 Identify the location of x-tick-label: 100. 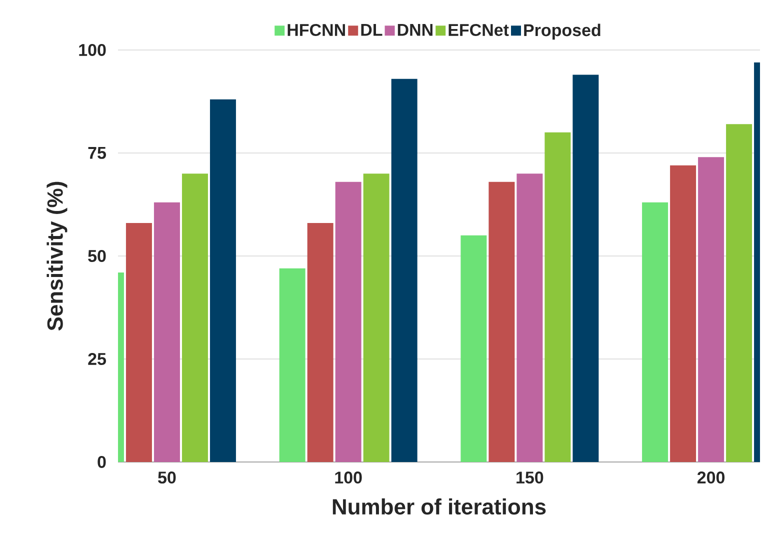
(348, 478).